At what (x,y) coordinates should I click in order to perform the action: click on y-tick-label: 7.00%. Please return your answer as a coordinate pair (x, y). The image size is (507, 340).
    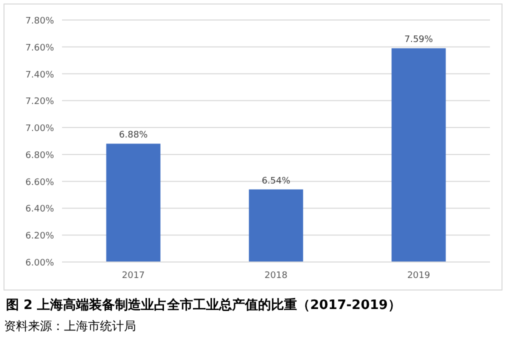
    Looking at the image, I should click on (39, 129).